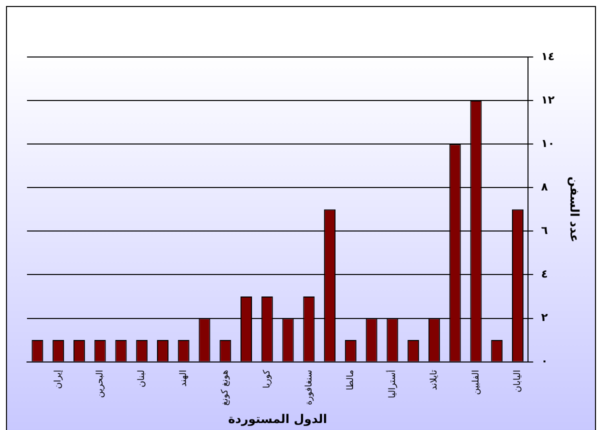  What do you see at coordinates (544, 317) in the screenshot?
I see `y-tick-label: ٢` at bounding box center [544, 317].